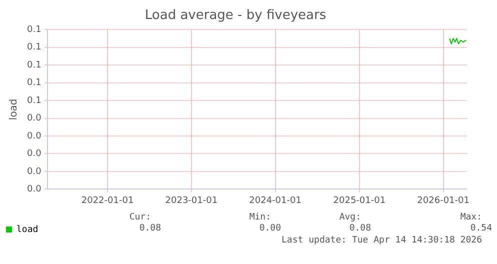 The image size is (497, 264). Describe the element at coordinates (382, 240) in the screenshot. I see `text: Last update: Tue Apr 14 14:30:18 2026` at that location.